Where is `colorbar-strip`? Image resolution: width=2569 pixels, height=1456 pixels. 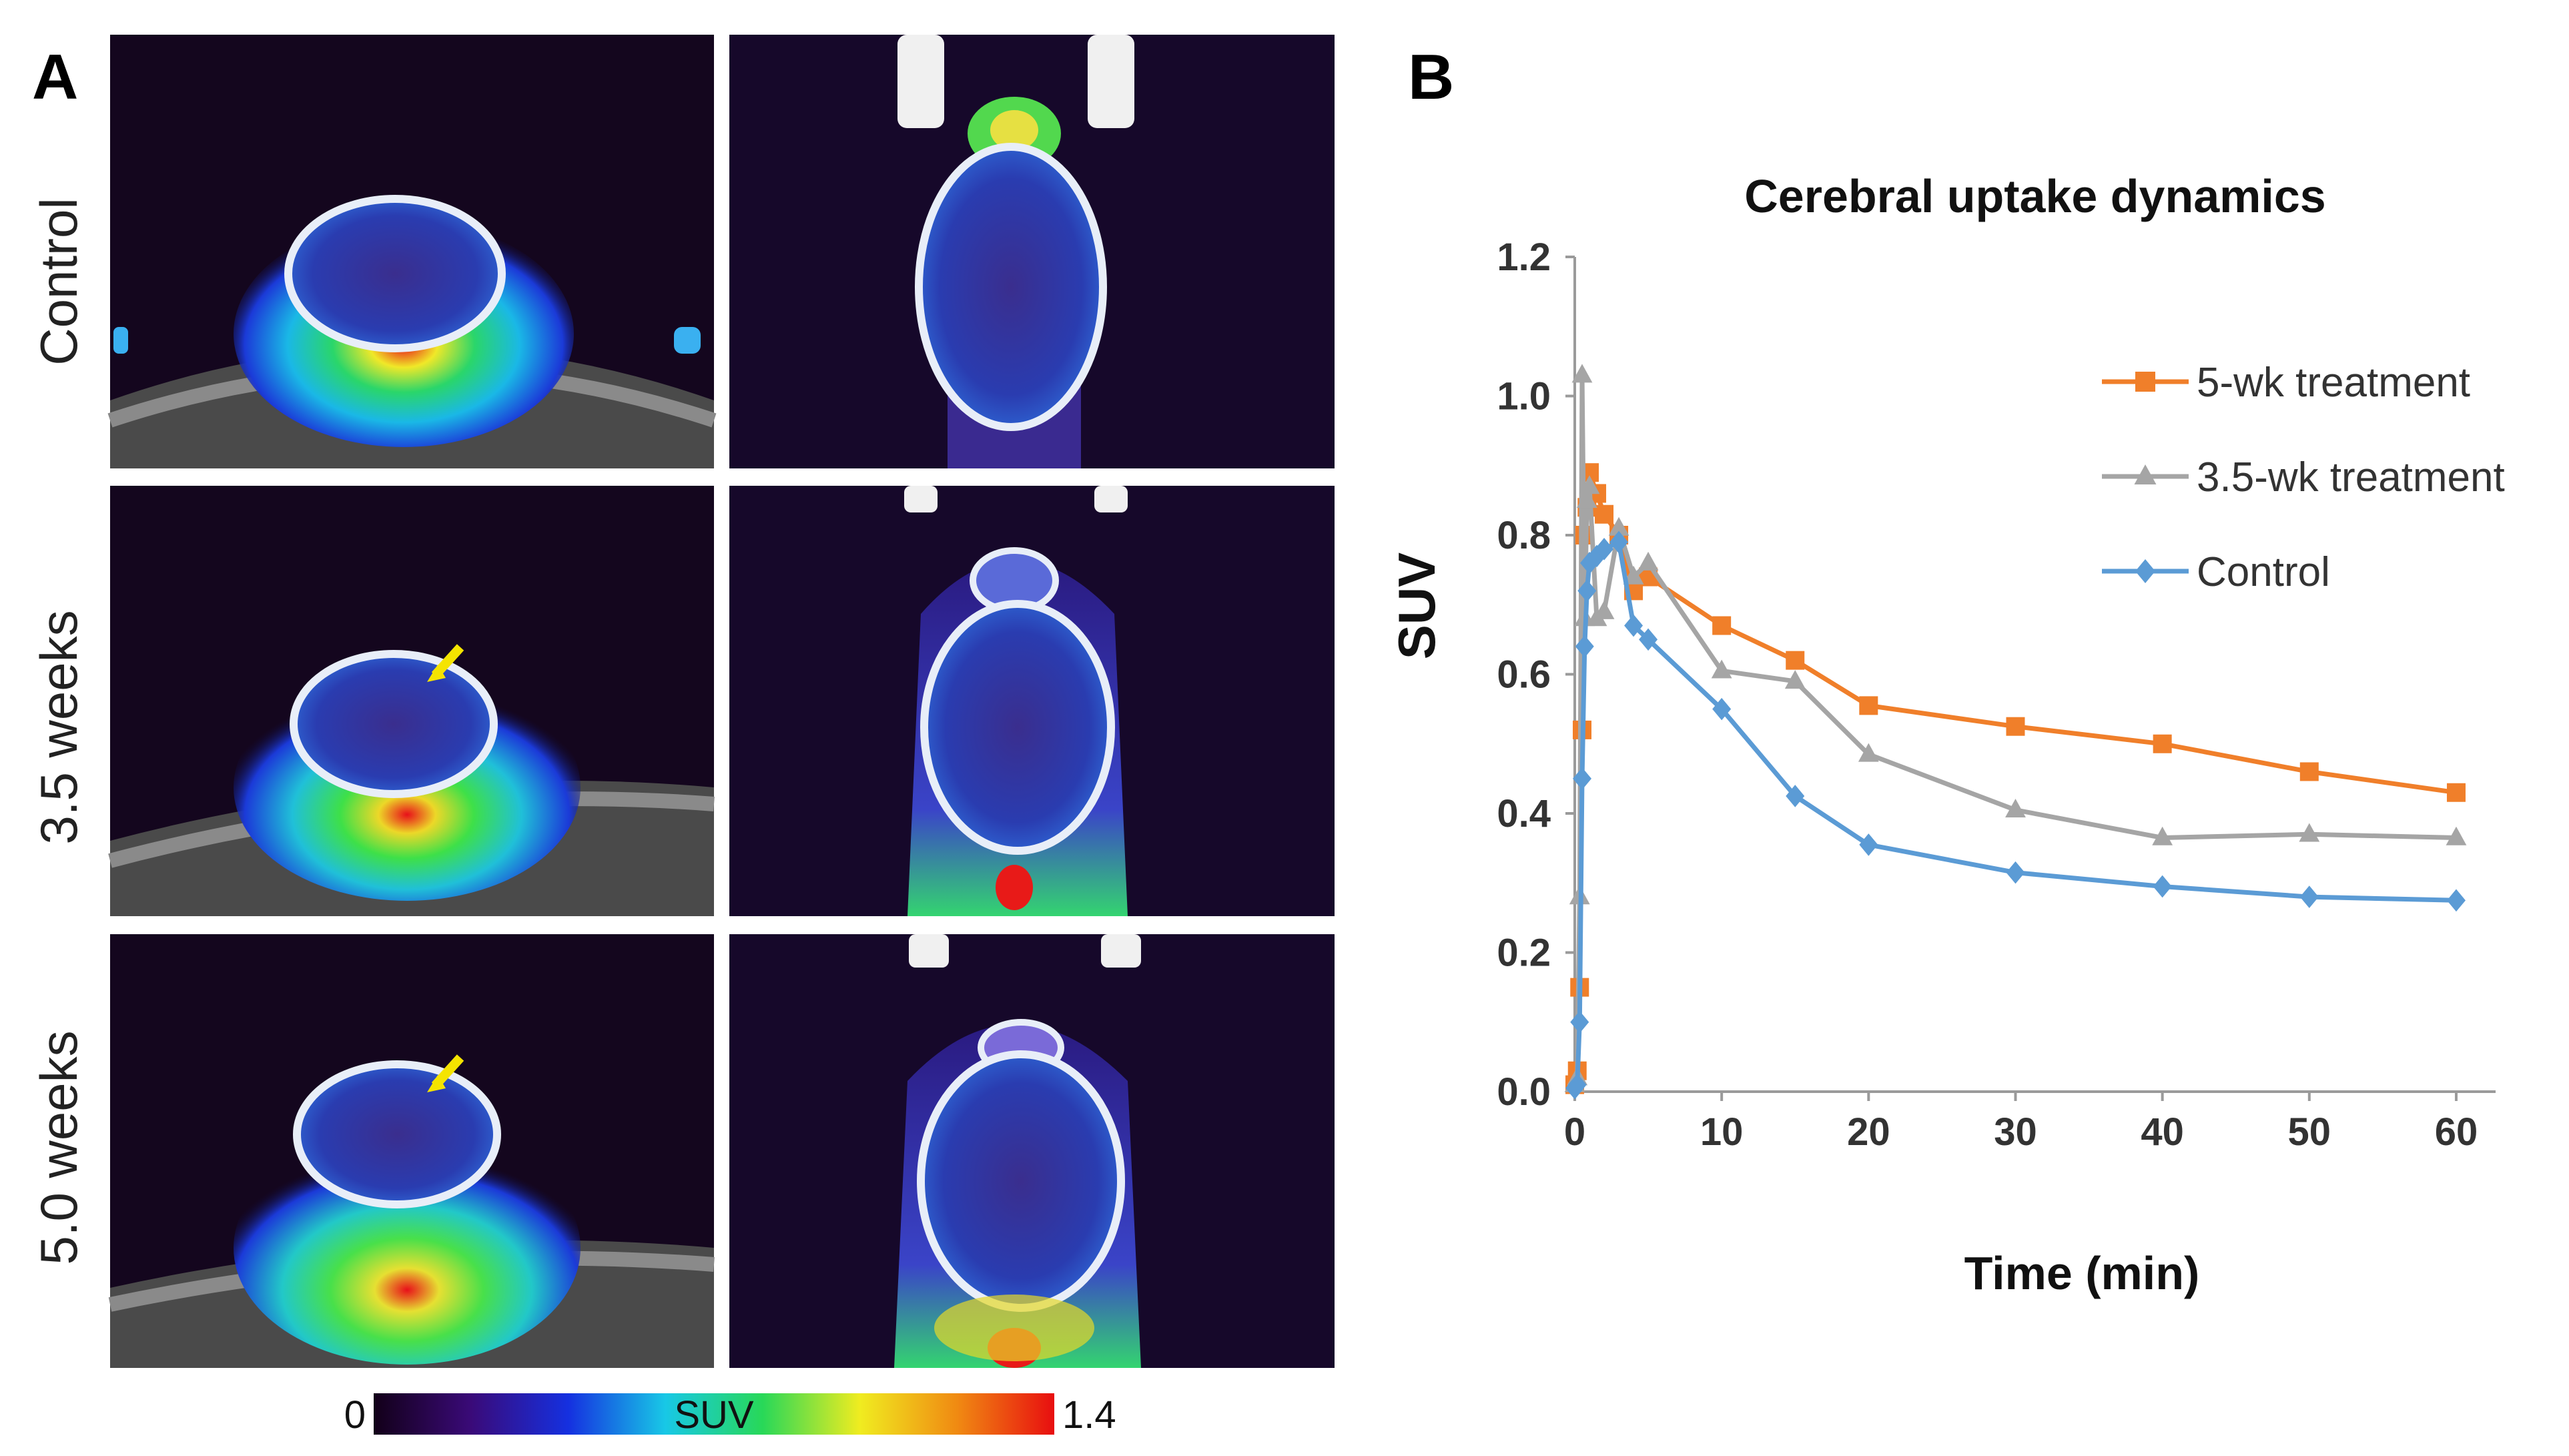
colorbar-strip is located at coordinates (714, 1414).